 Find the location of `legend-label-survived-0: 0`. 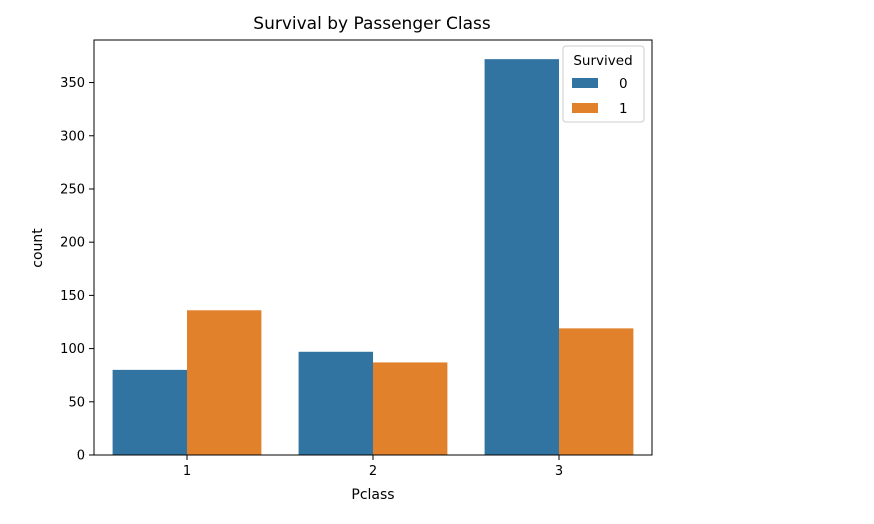

legend-label-survived-0: 0 is located at coordinates (623, 84).